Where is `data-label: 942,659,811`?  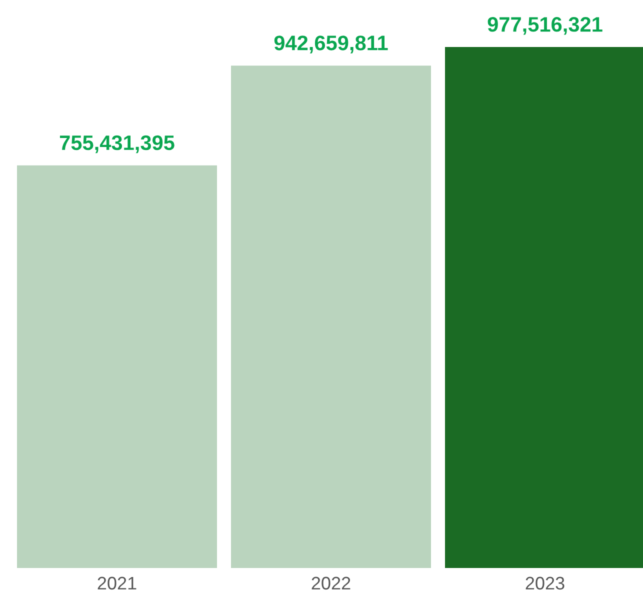
data-label: 942,659,811 is located at coordinates (331, 45).